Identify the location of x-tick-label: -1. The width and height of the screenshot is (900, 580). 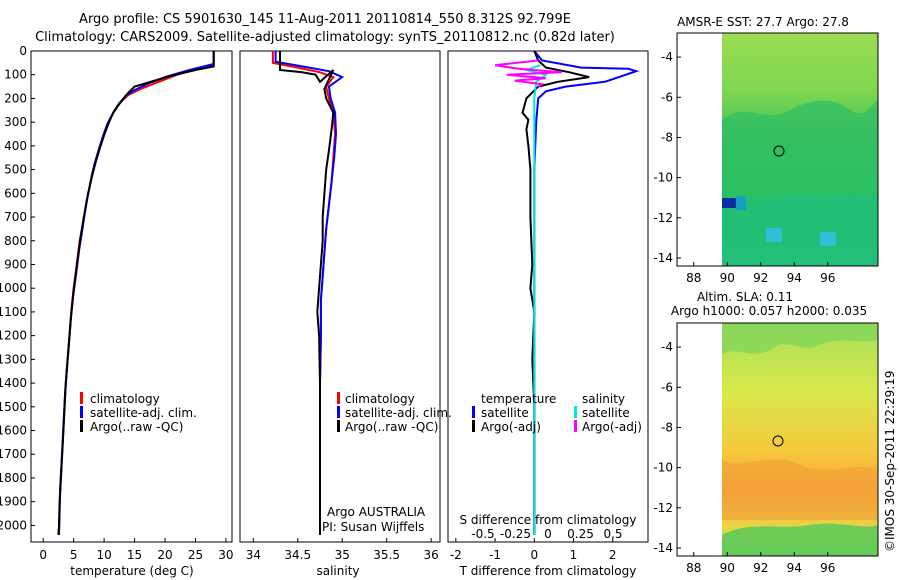
(495, 555).